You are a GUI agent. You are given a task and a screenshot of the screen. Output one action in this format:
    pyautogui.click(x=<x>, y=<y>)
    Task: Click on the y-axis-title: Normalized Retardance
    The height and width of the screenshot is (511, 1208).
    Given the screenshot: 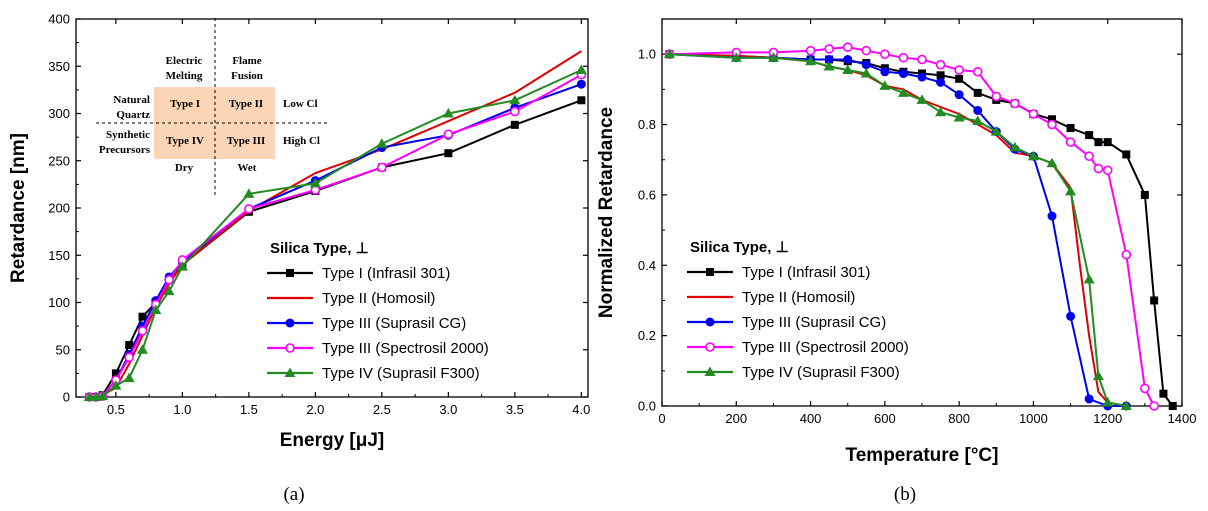 What is the action you would take?
    pyautogui.click(x=606, y=212)
    